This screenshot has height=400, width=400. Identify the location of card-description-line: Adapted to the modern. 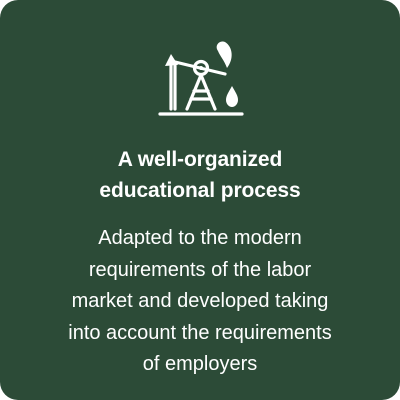
(200, 238).